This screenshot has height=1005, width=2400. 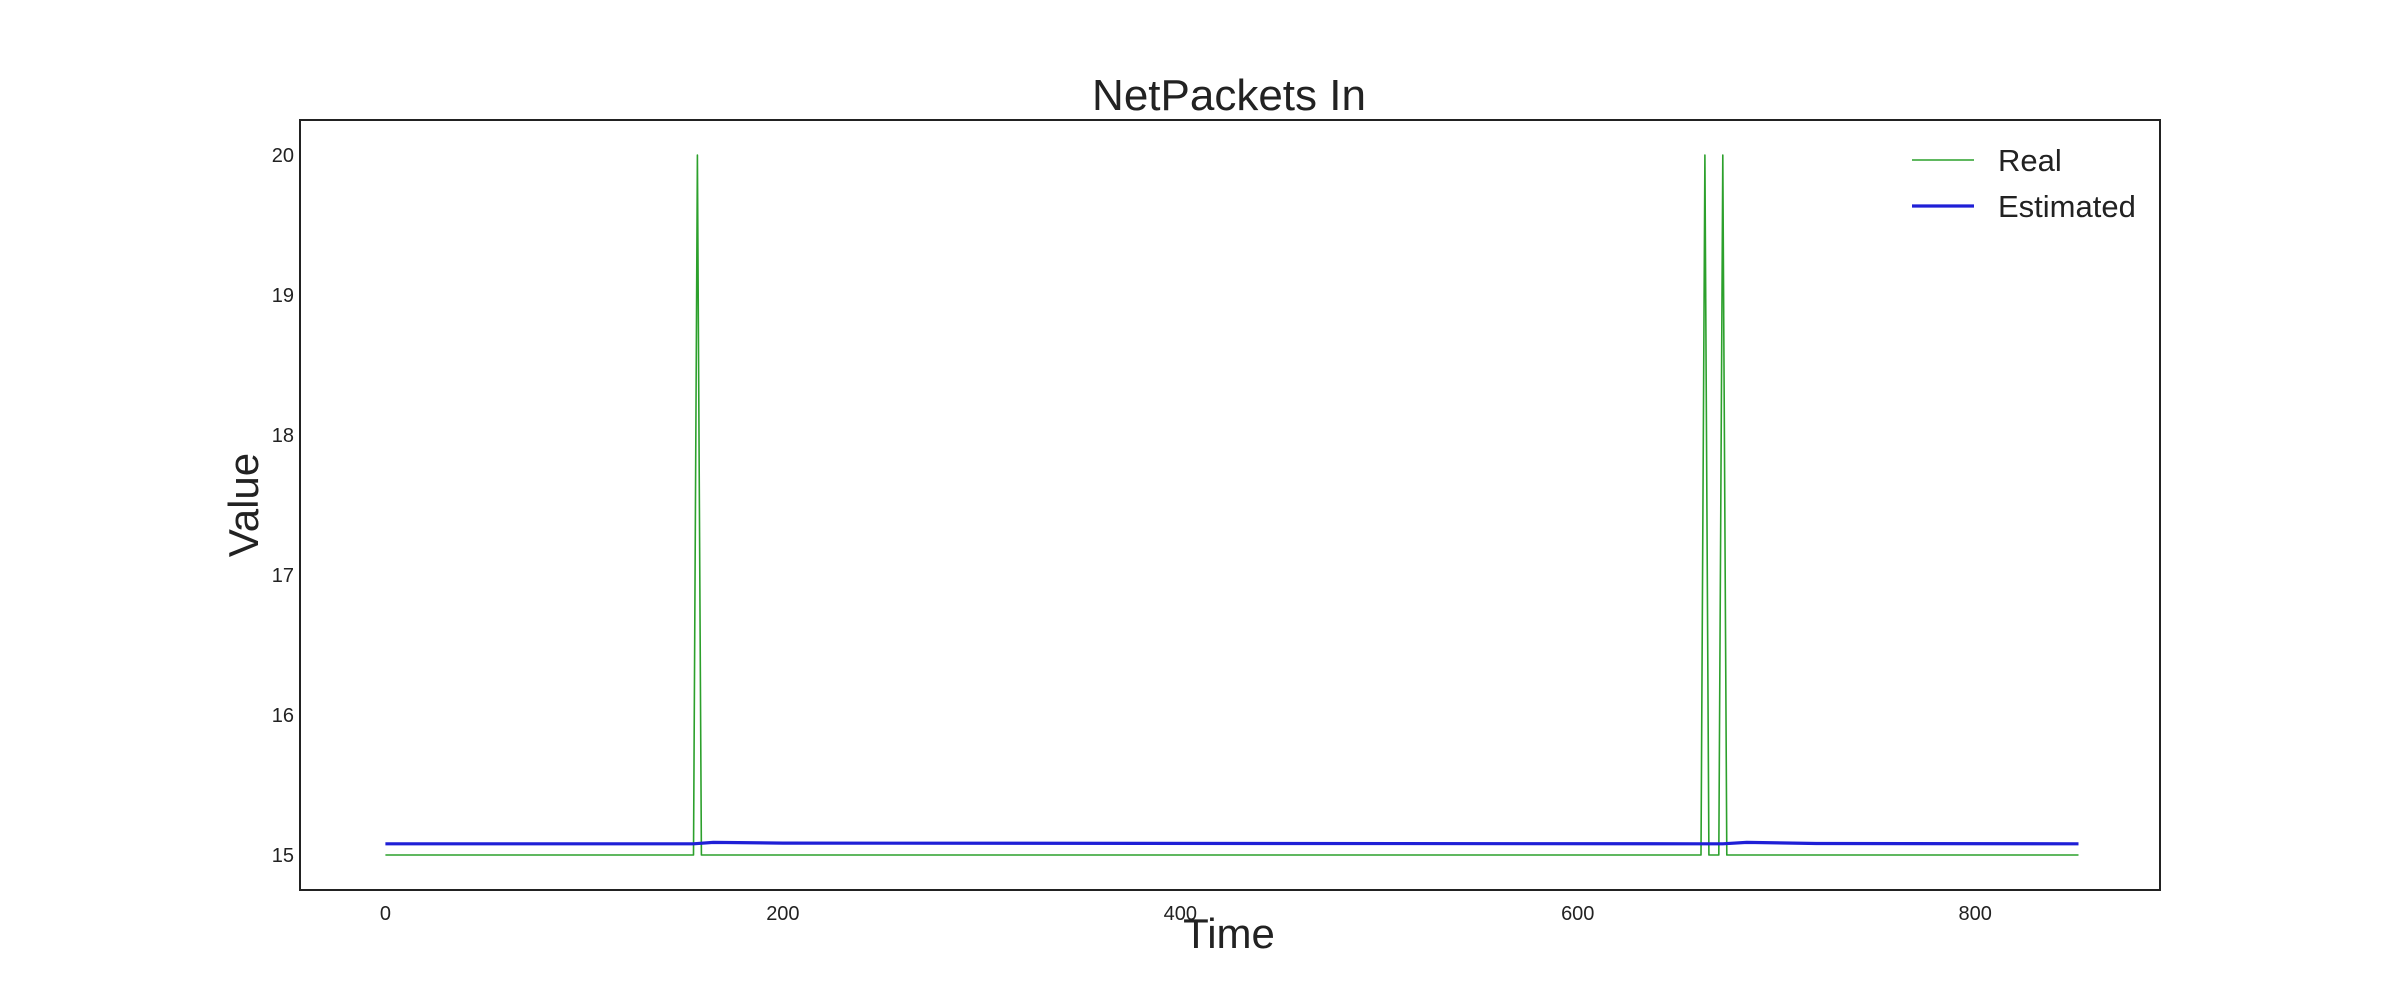 What do you see at coordinates (283, 856) in the screenshot?
I see `y-tick-label: 15` at bounding box center [283, 856].